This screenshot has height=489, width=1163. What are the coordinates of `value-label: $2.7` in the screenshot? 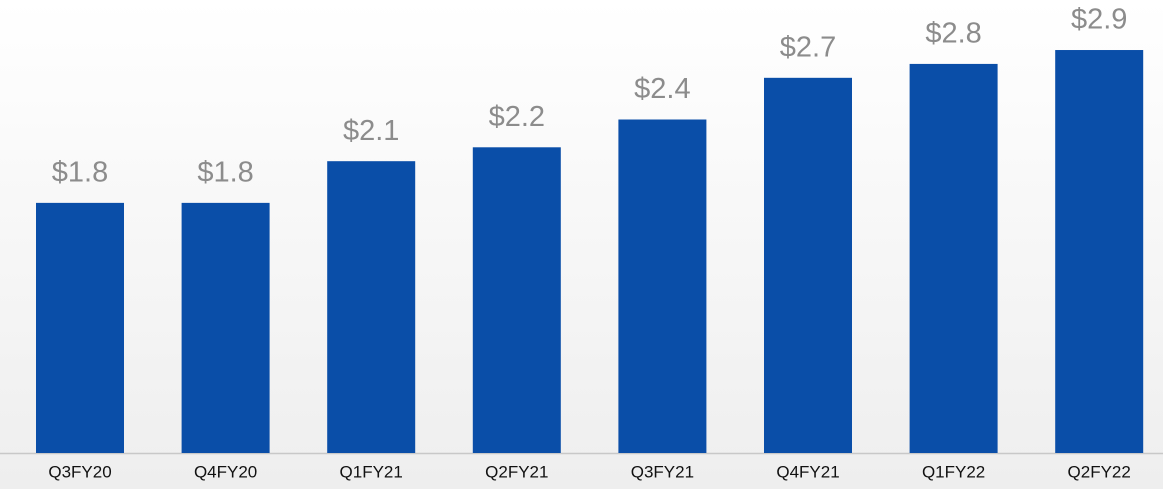 It's located at (808, 47).